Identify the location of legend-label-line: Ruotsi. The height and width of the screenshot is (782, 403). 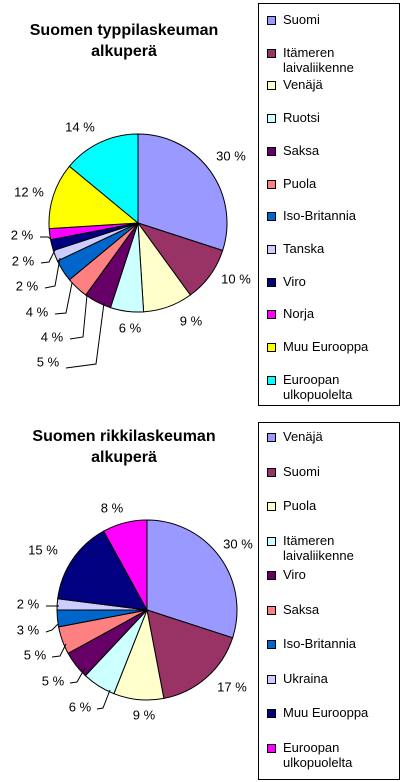
(301, 118).